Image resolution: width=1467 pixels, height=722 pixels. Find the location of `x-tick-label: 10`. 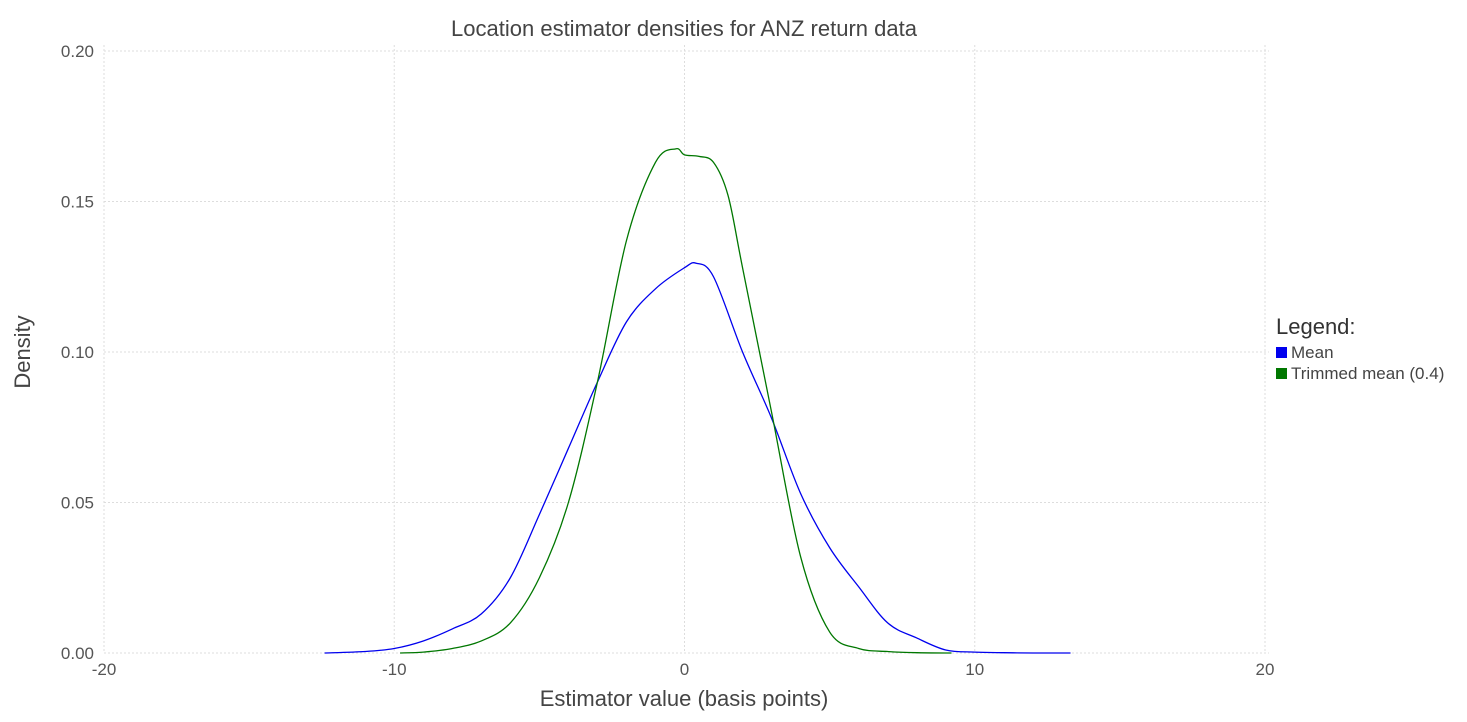

x-tick-label: 10 is located at coordinates (974, 669).